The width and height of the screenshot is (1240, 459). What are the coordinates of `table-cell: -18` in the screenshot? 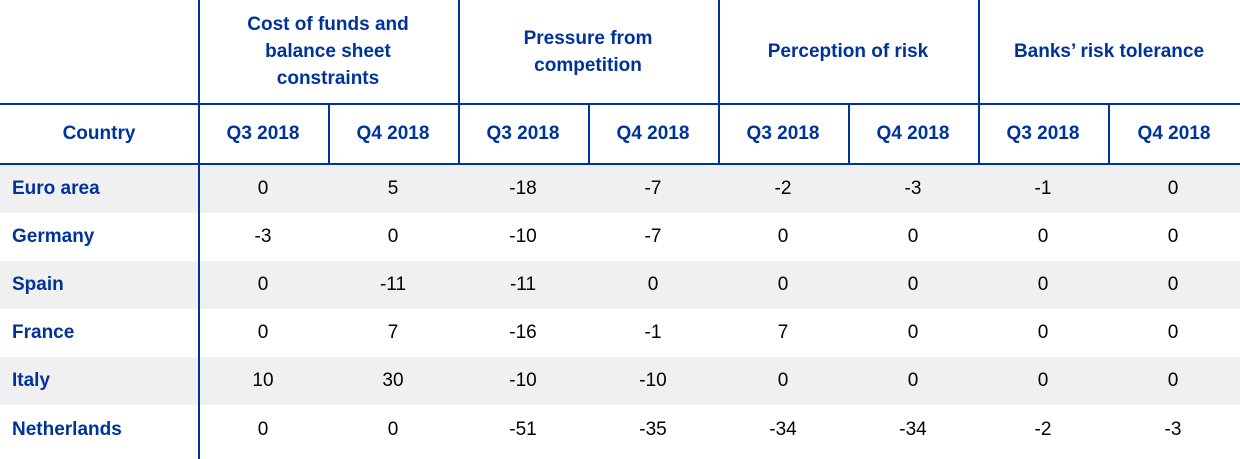 It's located at (523, 188).